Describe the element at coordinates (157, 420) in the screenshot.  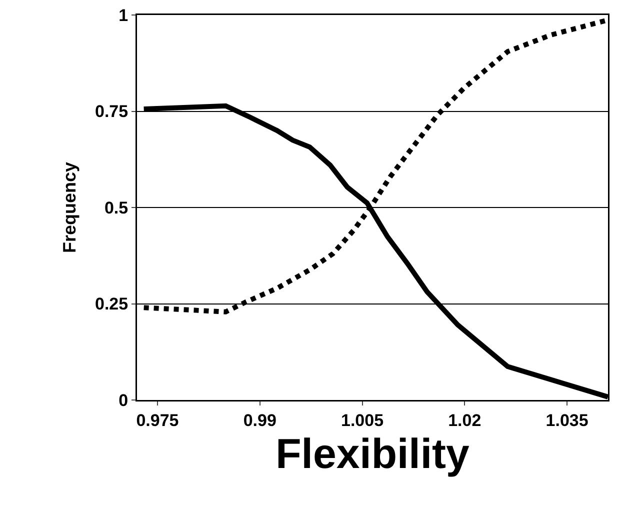
I see `x-tick-label: 0.975` at that location.